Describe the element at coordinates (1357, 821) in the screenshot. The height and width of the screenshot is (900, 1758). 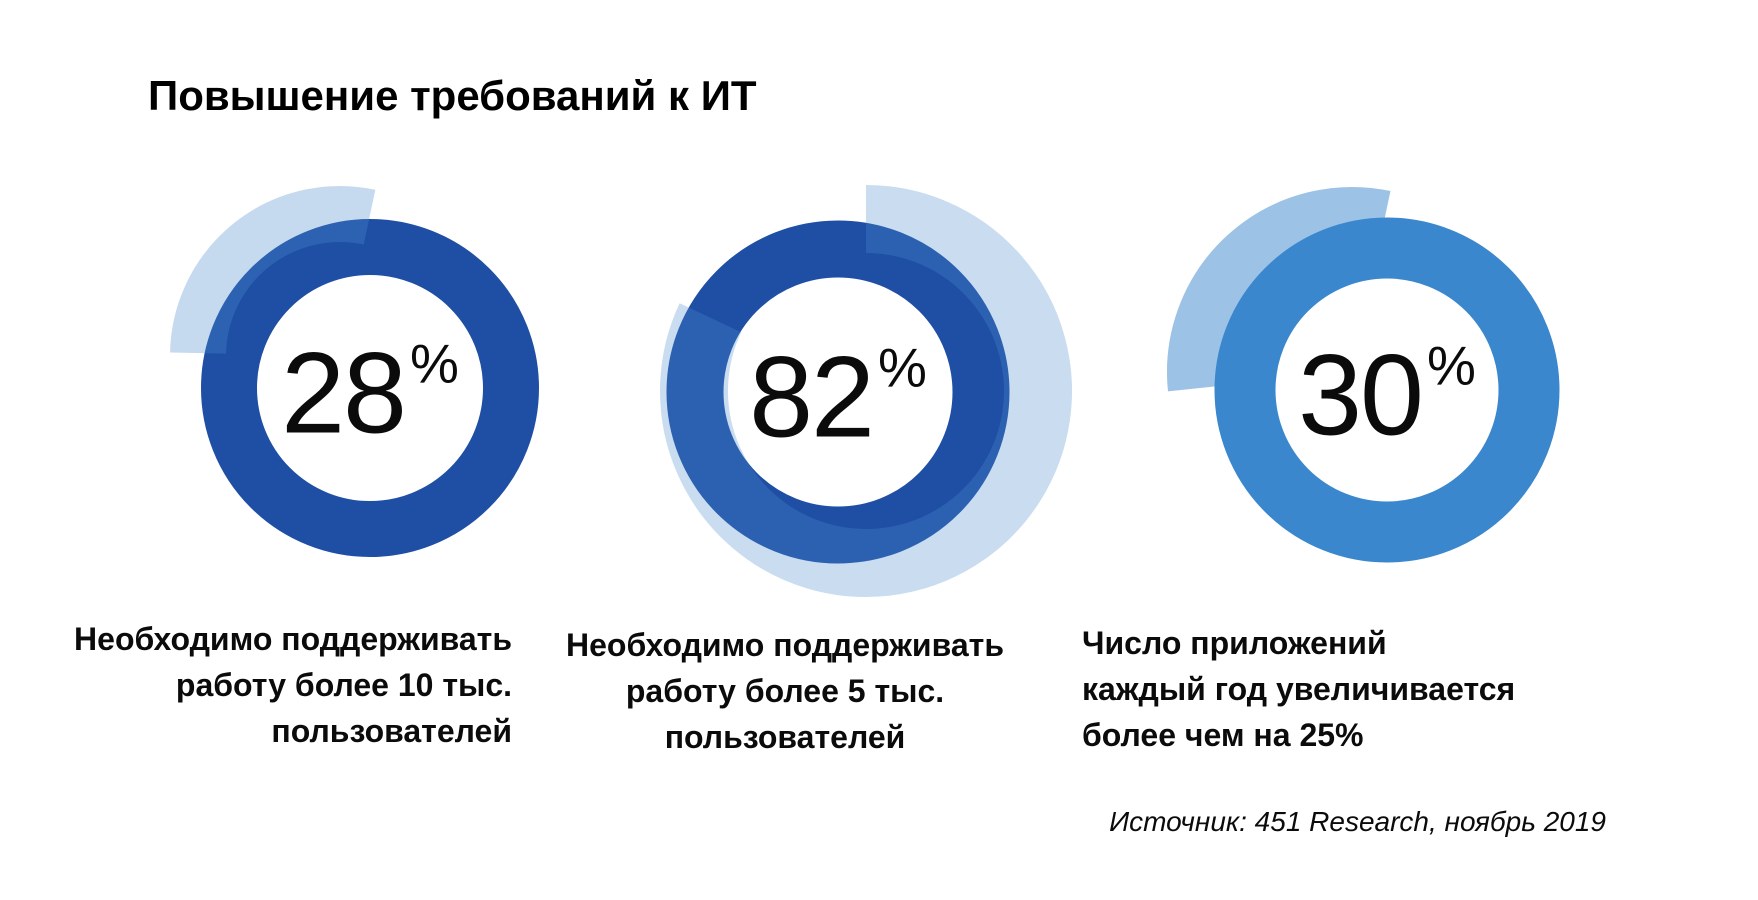
I see `source-note: Источник: 451 Research, ноябрь 2019` at that location.